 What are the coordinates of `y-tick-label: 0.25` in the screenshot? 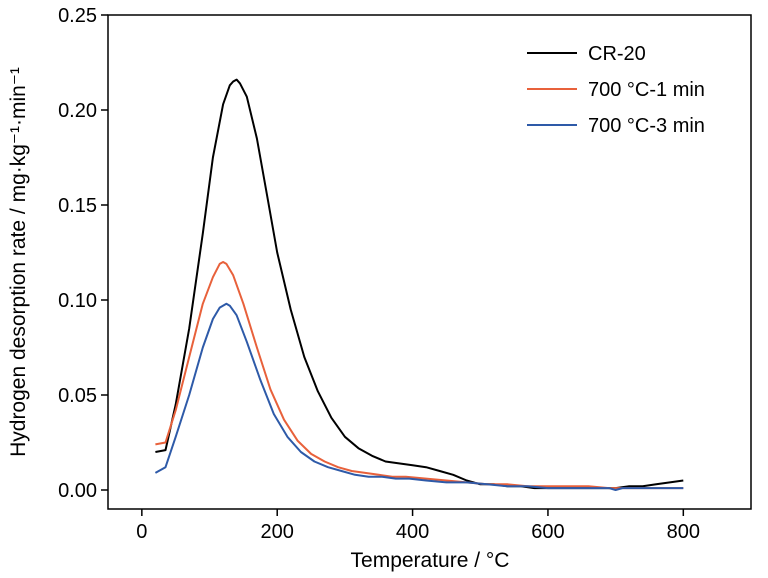 It's located at (77, 16).